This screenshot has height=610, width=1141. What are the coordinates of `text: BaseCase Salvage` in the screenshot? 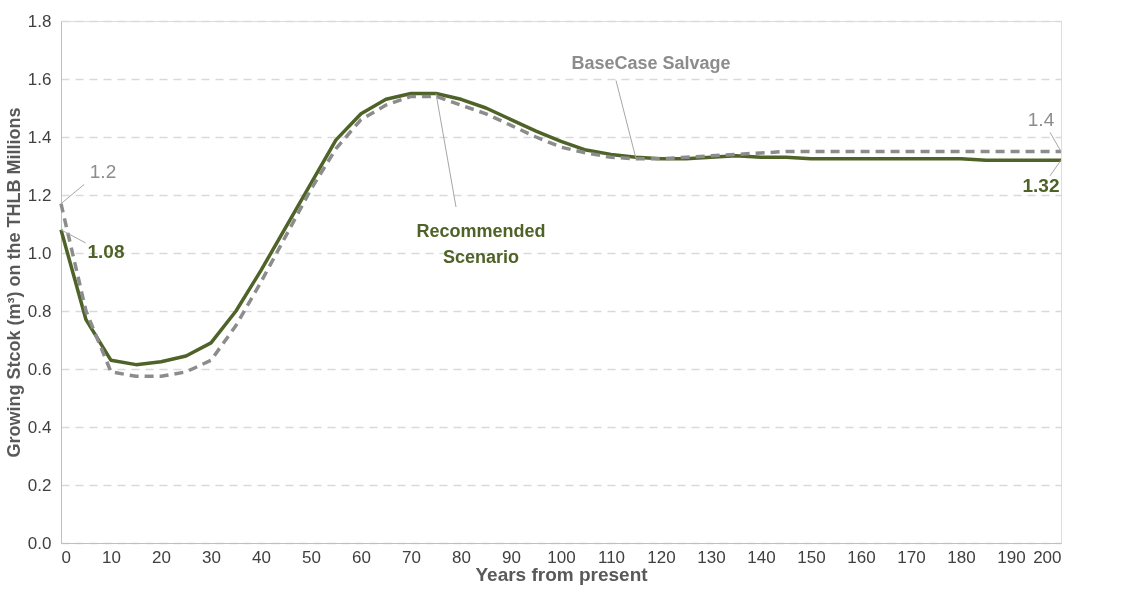 It's located at (651, 62).